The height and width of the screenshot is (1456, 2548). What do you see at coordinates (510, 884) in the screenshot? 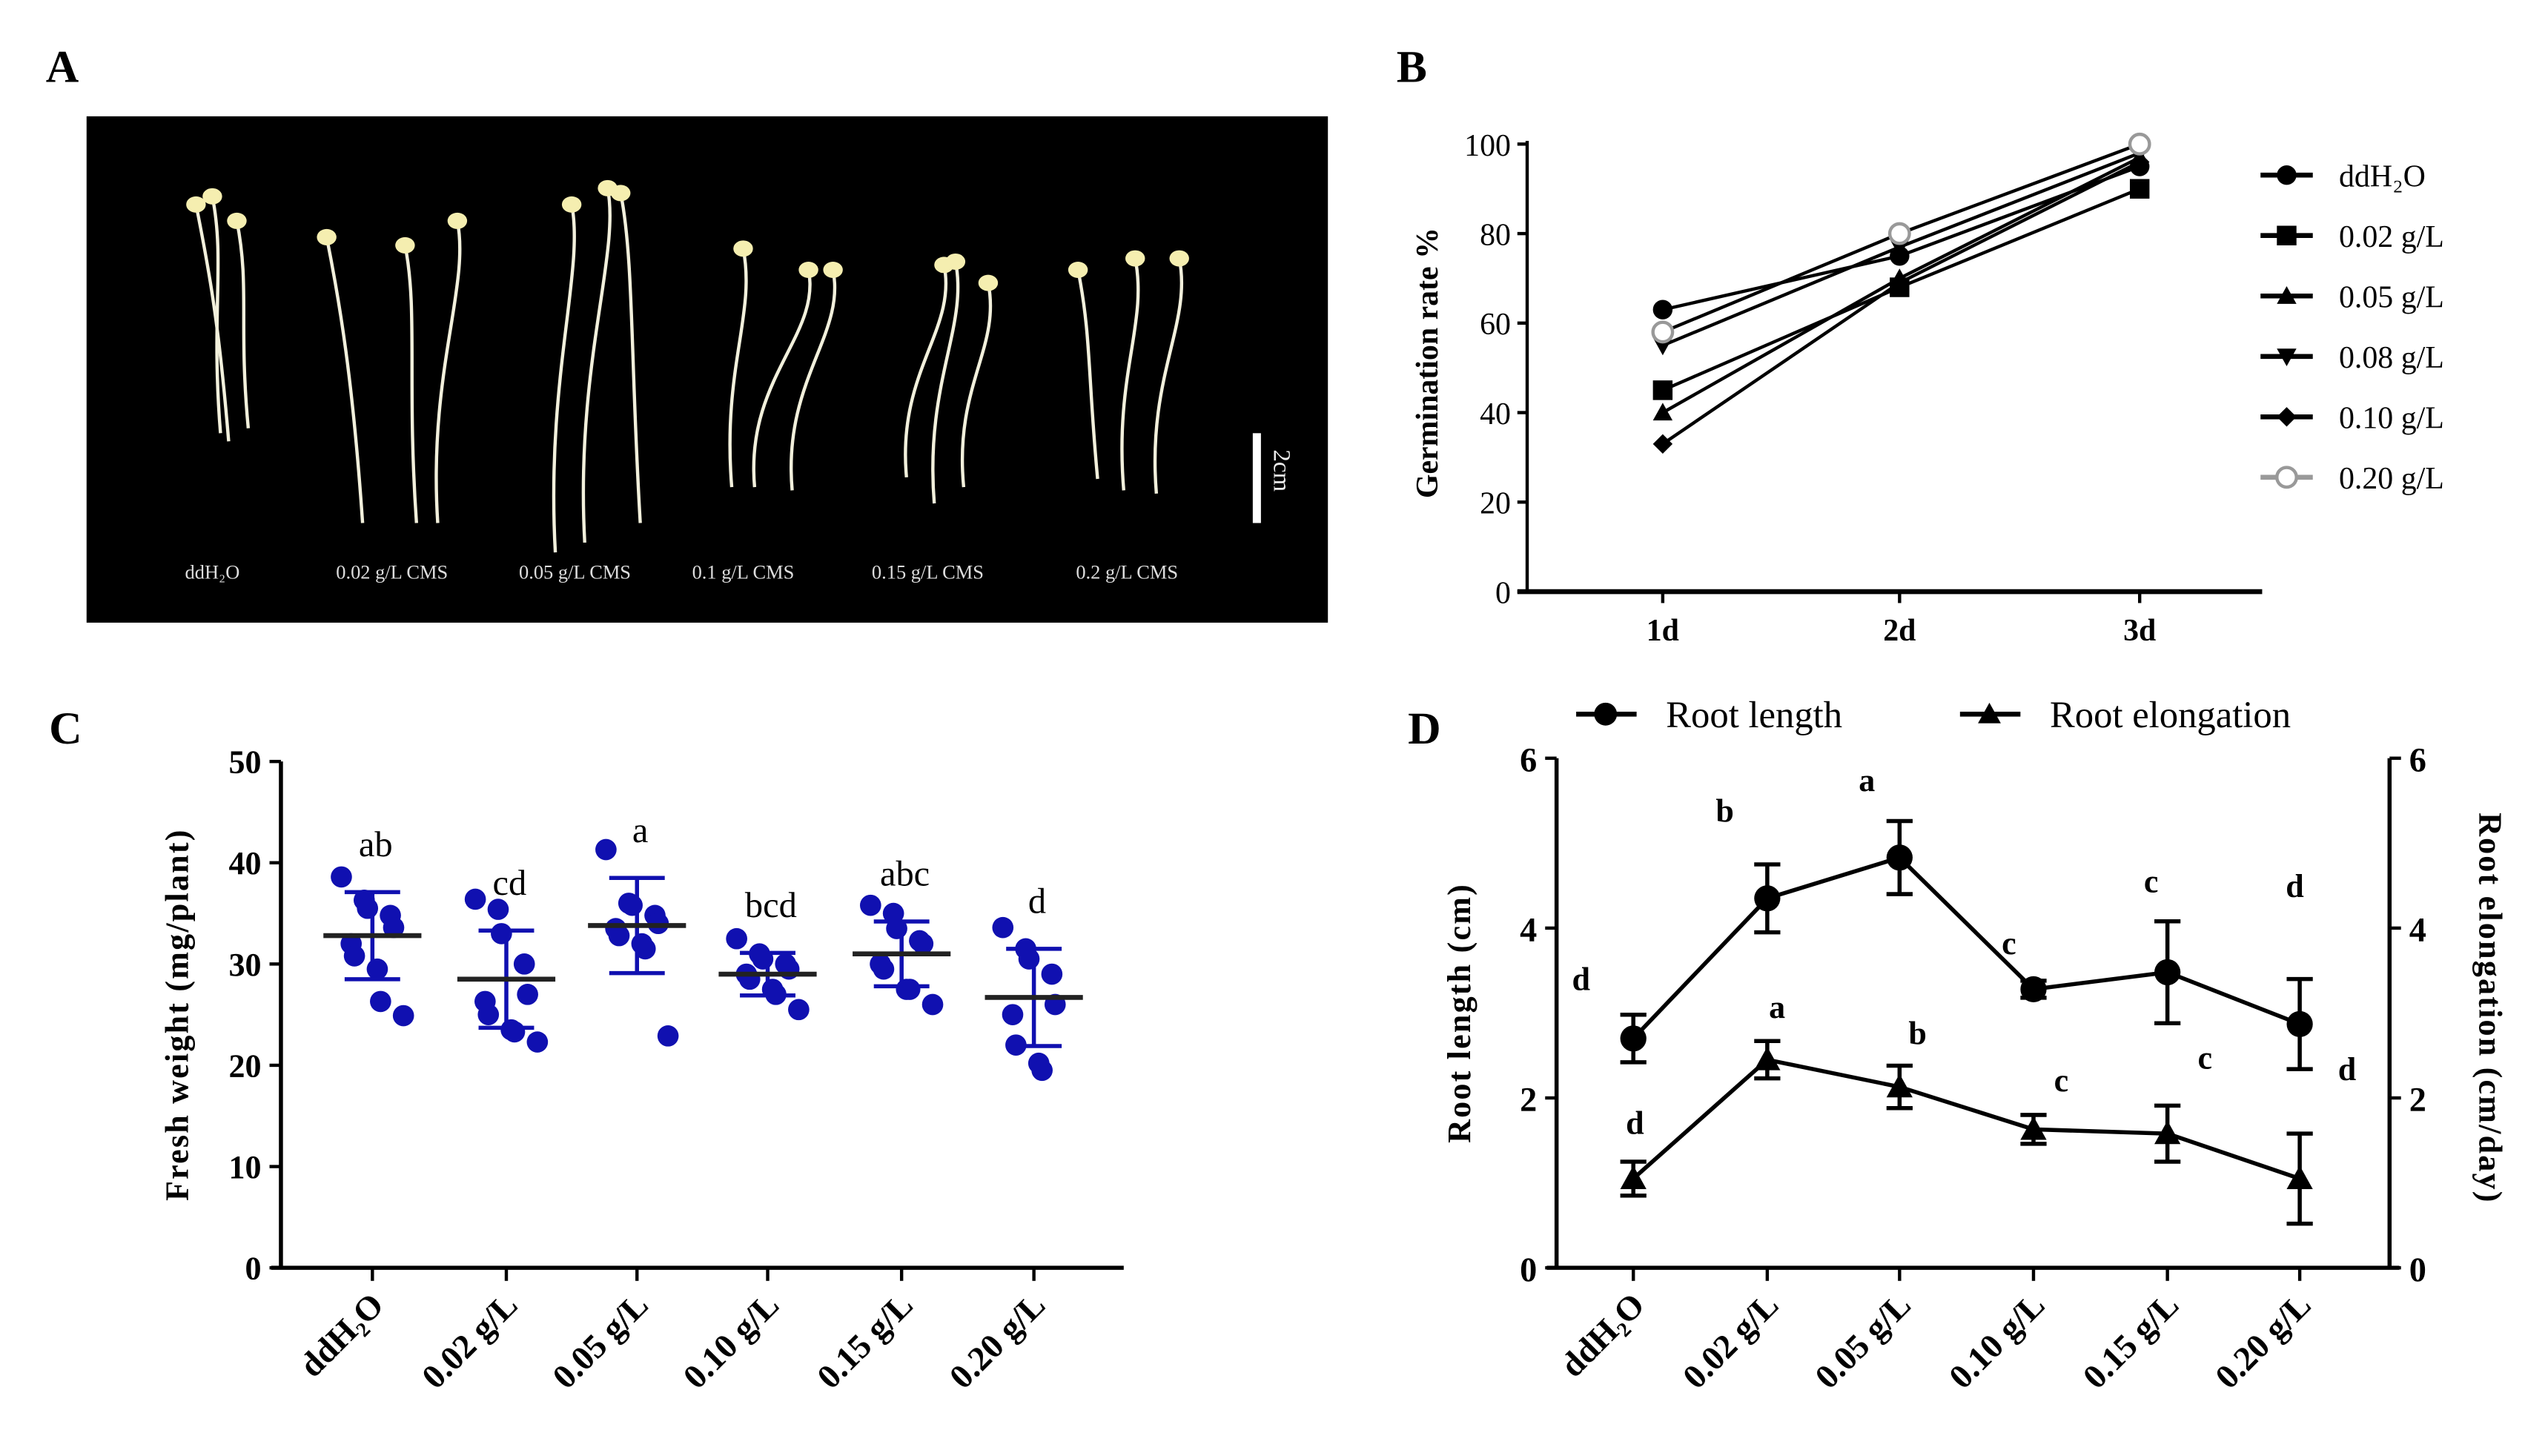
I see `significance-letter: cd` at bounding box center [510, 884].